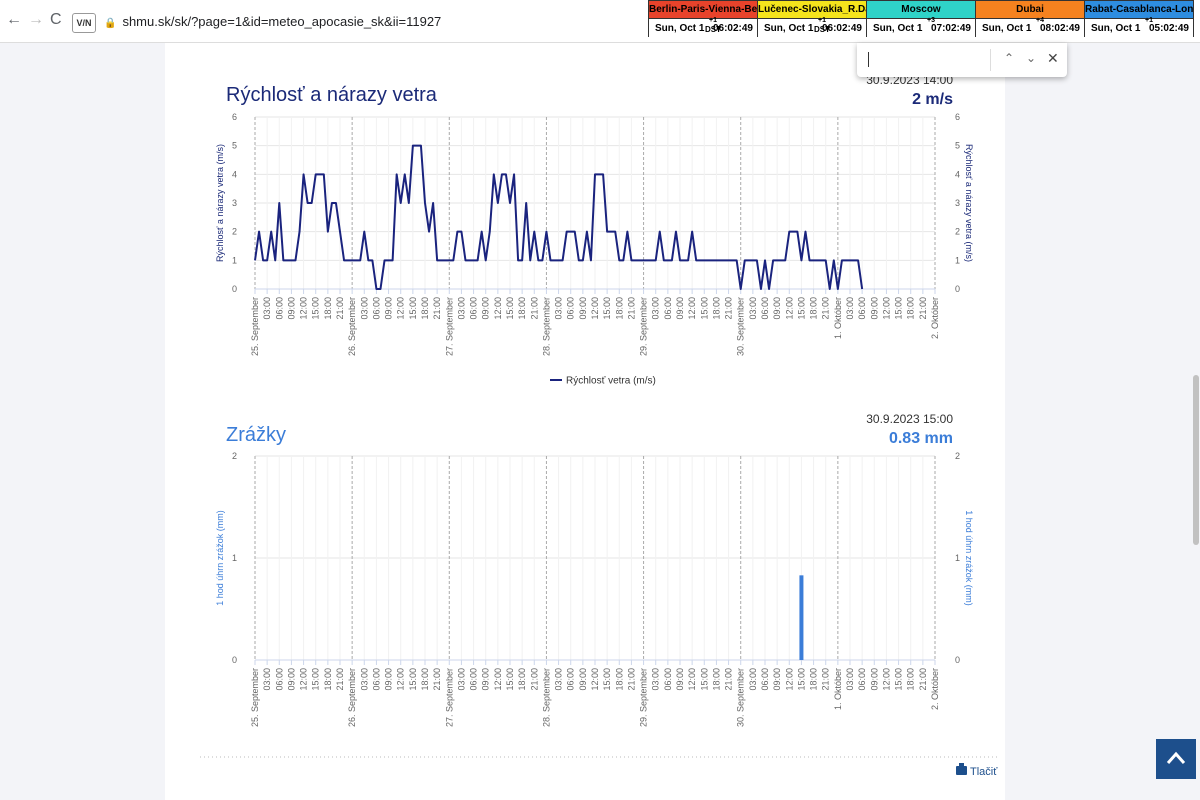 The image size is (1200, 800). What do you see at coordinates (957, 456) in the screenshot?
I see `y2-tick-label: 2` at bounding box center [957, 456].